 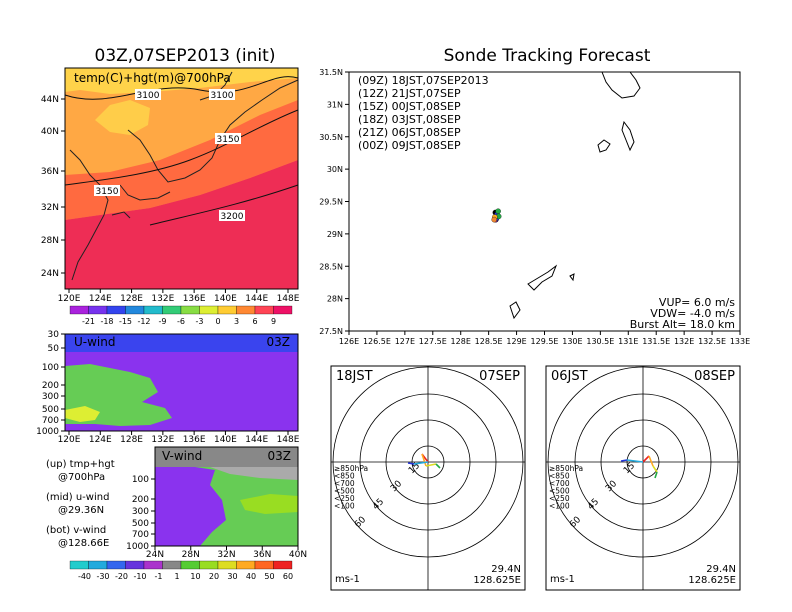 What do you see at coordinates (194, 440) in the screenshot?
I see `tick-label: 136E` at bounding box center [194, 440].